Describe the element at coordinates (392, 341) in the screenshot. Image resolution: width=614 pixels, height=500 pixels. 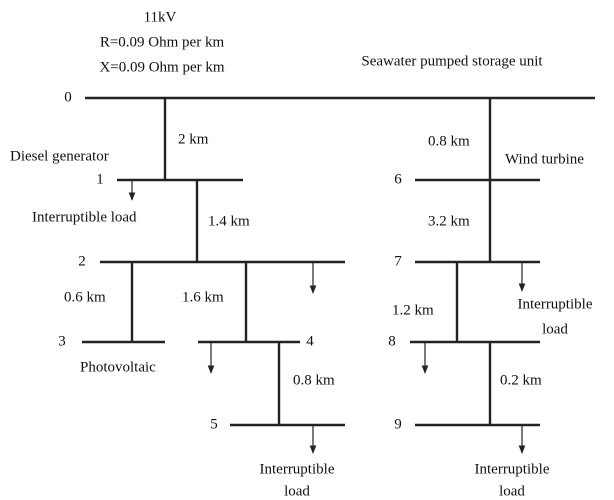
I see `bus-label: 8` at that location.